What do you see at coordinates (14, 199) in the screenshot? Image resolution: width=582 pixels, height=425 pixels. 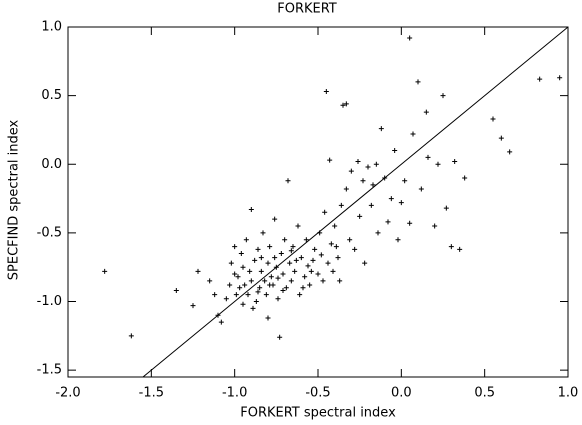 I see `y-axis-label: SPECFIND spectral index` at bounding box center [14, 199].